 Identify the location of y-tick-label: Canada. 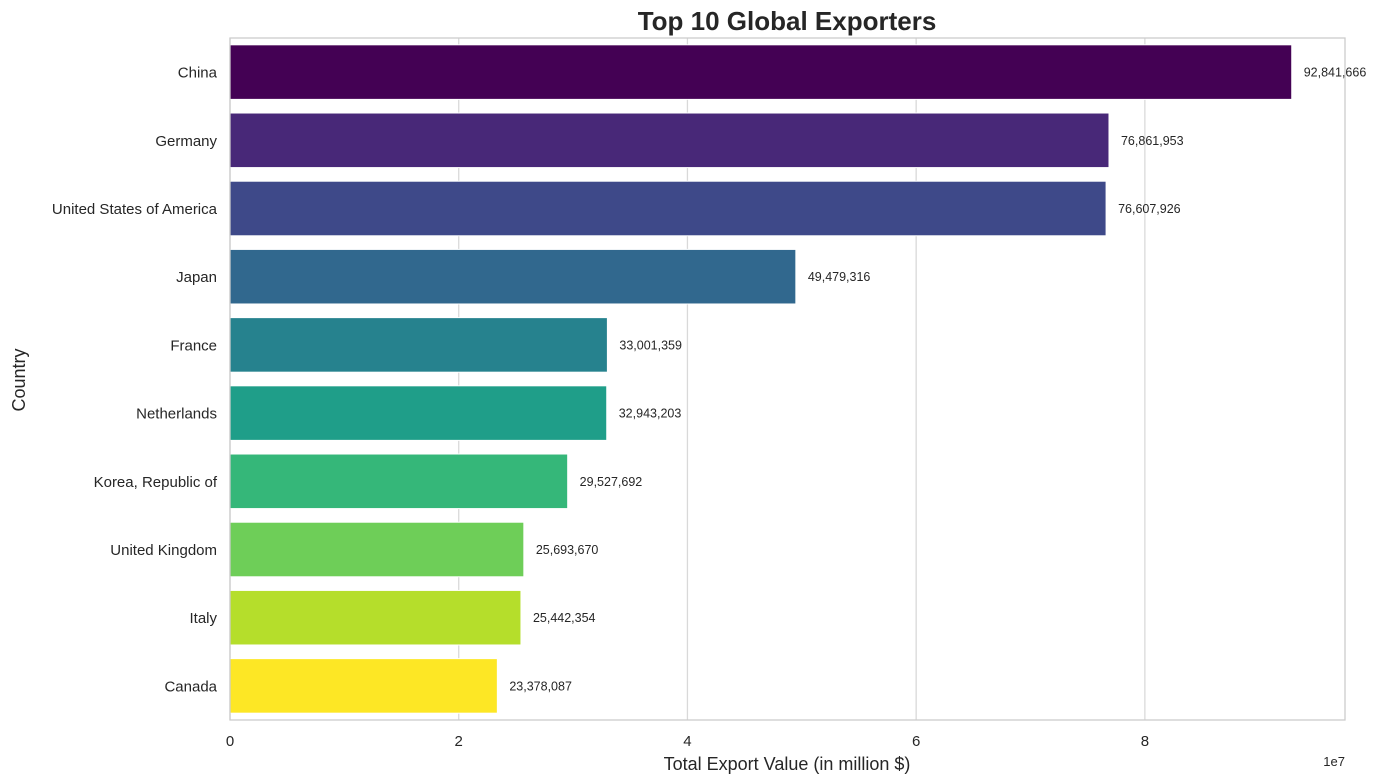
(190, 686).